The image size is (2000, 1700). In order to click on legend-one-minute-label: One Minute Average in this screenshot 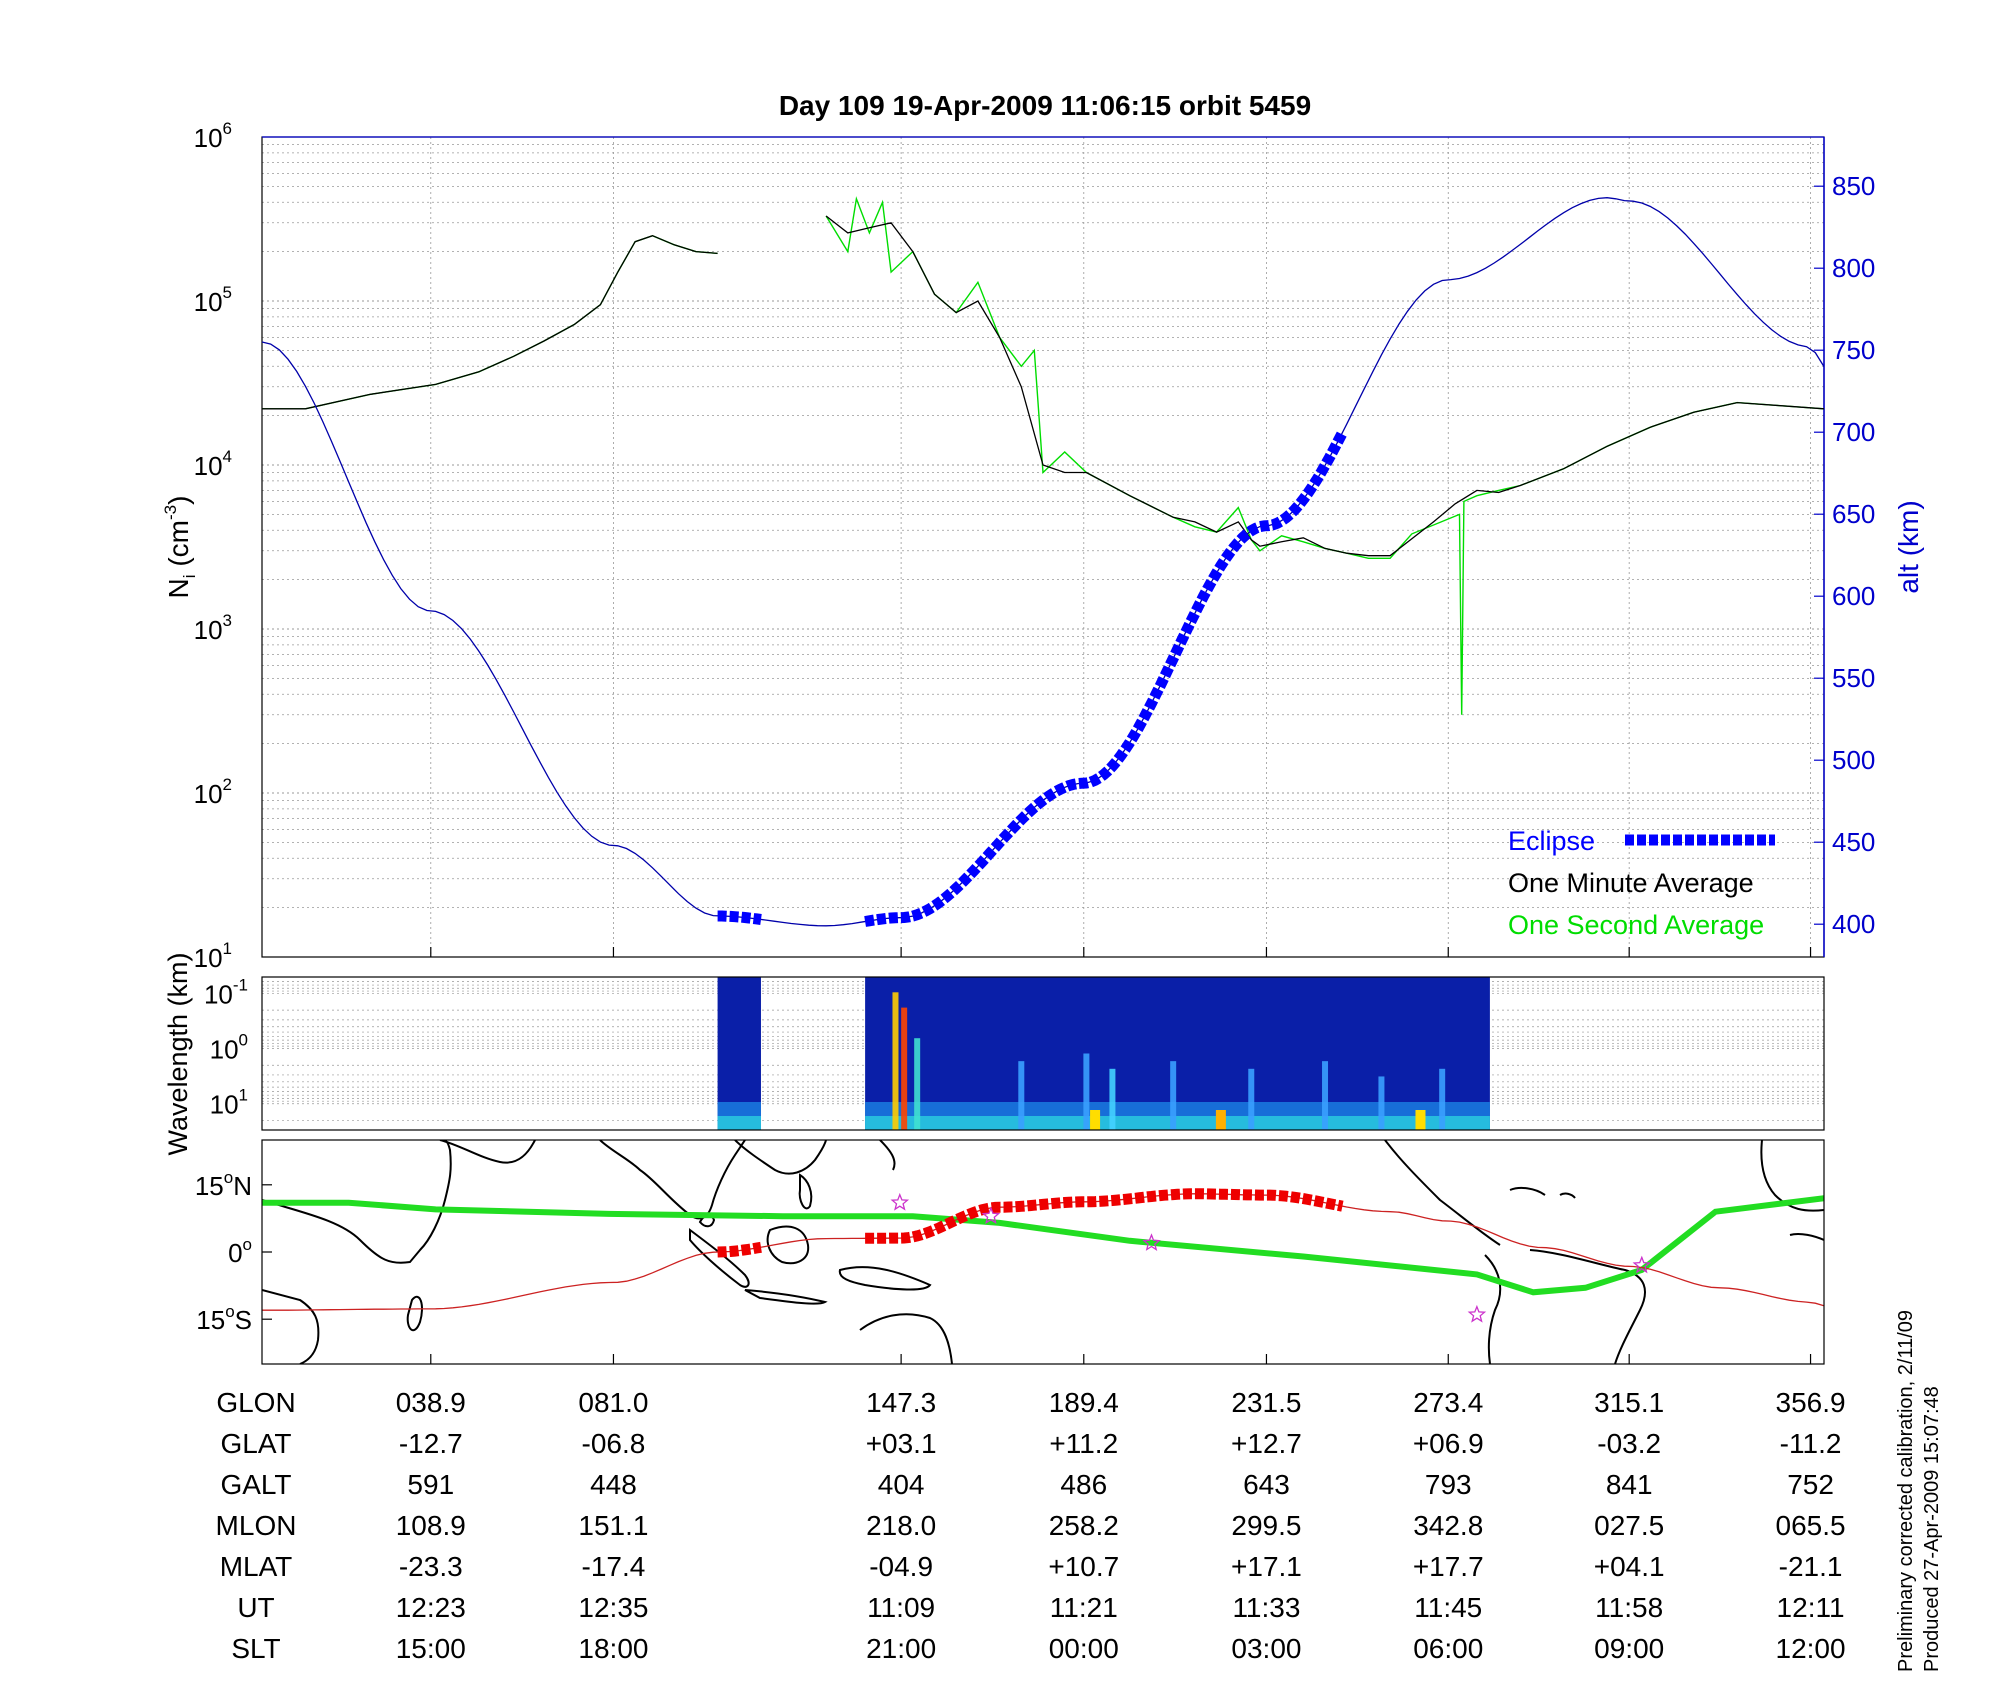, I will do `click(1631, 883)`.